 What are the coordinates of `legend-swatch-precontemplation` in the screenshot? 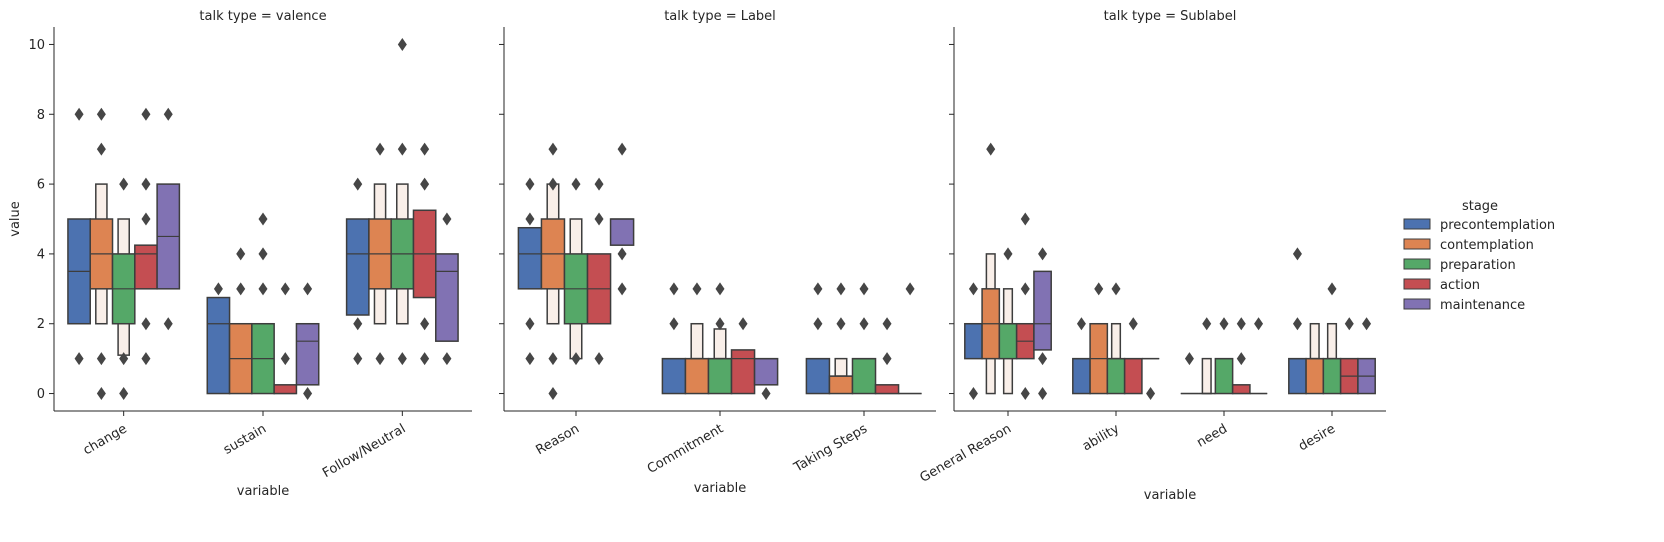 It's located at (1417, 224).